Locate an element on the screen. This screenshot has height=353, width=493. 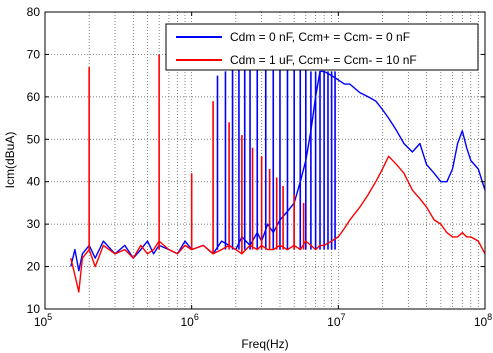
y-tick-label: 30 is located at coordinates (34, 224).